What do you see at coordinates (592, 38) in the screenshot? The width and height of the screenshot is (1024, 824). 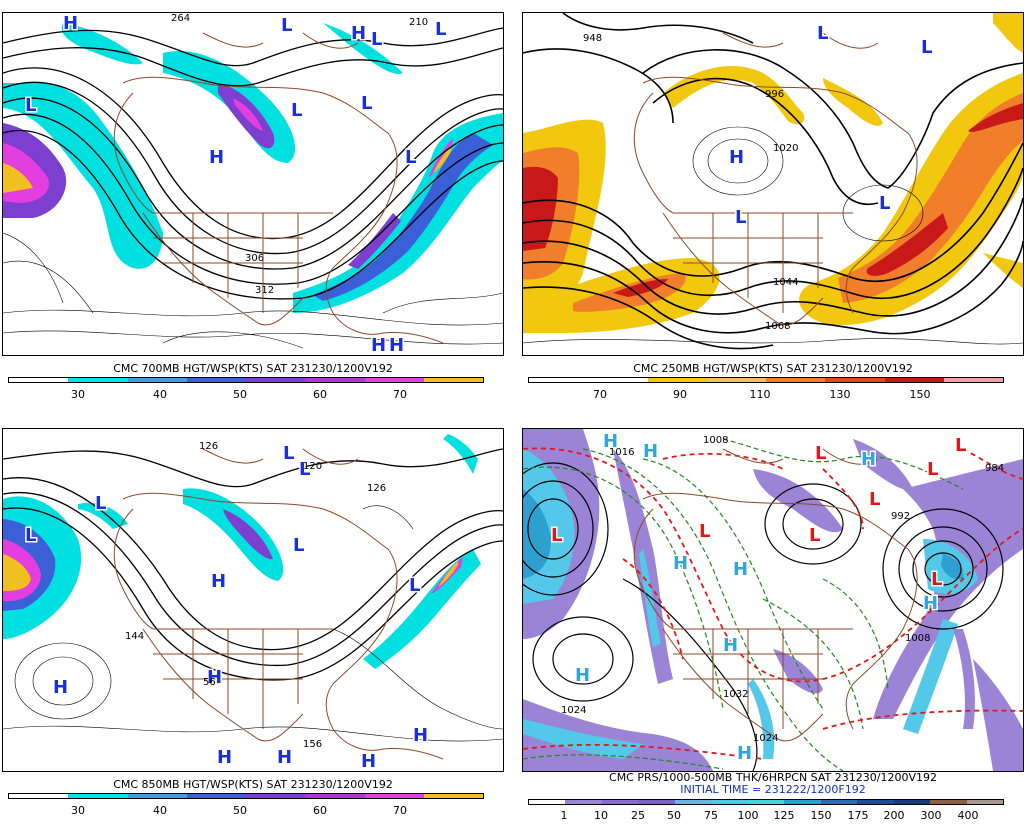 I see `contour-label: 948` at bounding box center [592, 38].